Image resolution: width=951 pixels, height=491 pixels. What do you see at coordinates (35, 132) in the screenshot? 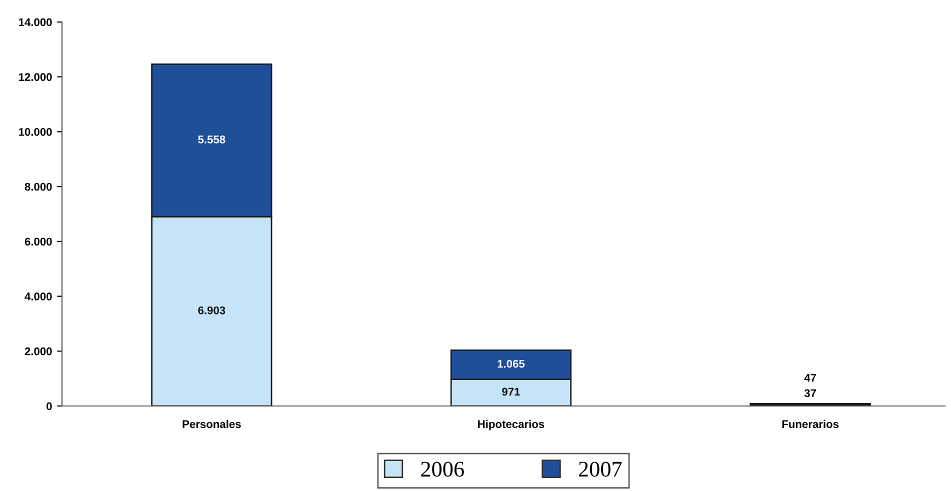
I see `y-tick-label: 10.000` at bounding box center [35, 132].